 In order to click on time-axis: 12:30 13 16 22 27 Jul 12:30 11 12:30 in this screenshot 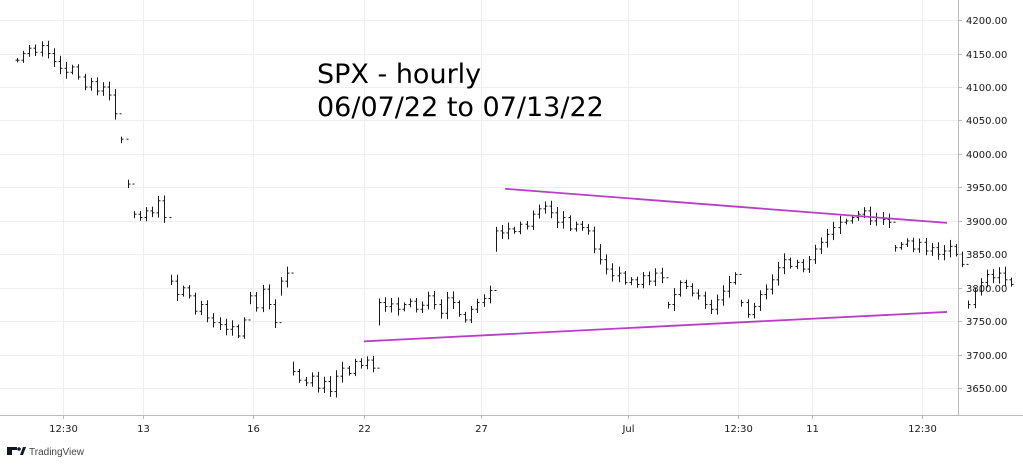, I will do `click(493, 425)`.